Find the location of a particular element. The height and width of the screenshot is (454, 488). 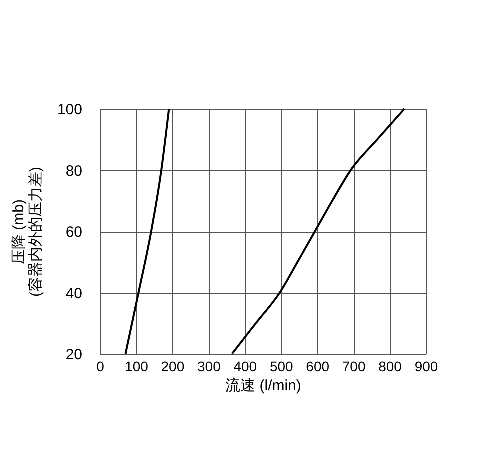

x-tick-label: 0 is located at coordinates (100, 366).